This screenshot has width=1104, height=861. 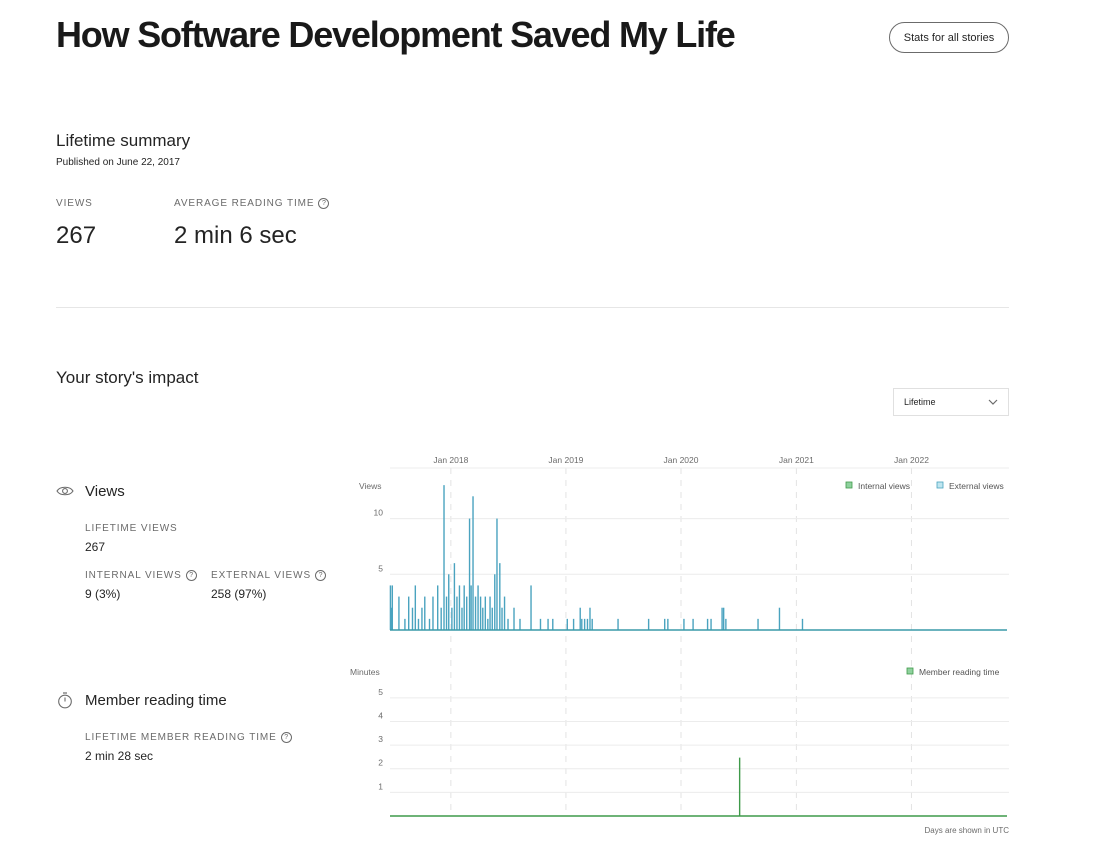 I want to click on average-reading-time-label: AVERAGE READING TIME ?, so click(x=252, y=203).